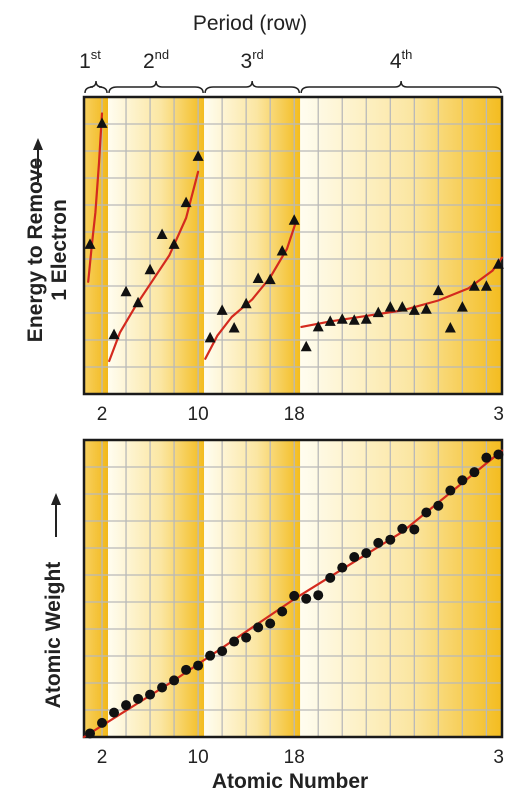  What do you see at coordinates (401, 60) in the screenshot?
I see `period-label-4: 4th` at bounding box center [401, 60].